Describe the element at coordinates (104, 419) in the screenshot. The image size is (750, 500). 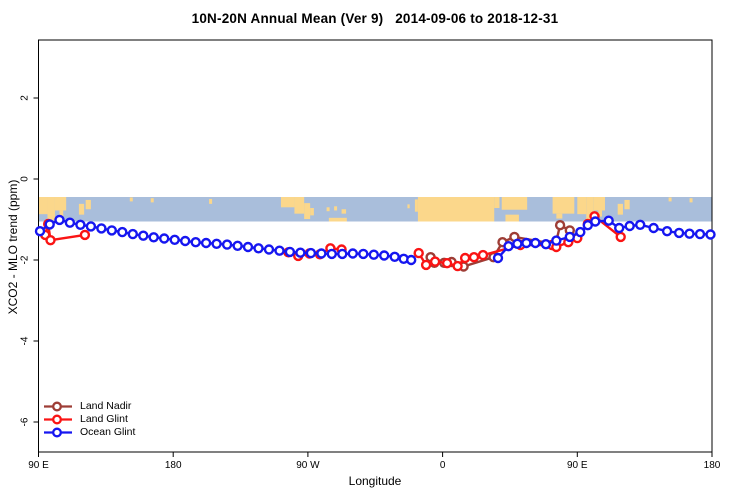
I see `legend-label: Land Glint` at that location.